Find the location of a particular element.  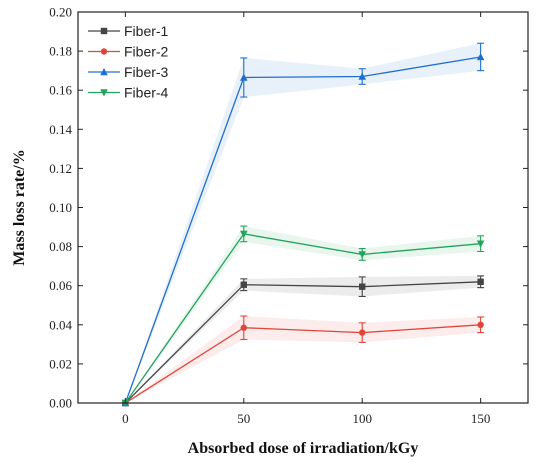

error-band is located at coordinates (303, 359).